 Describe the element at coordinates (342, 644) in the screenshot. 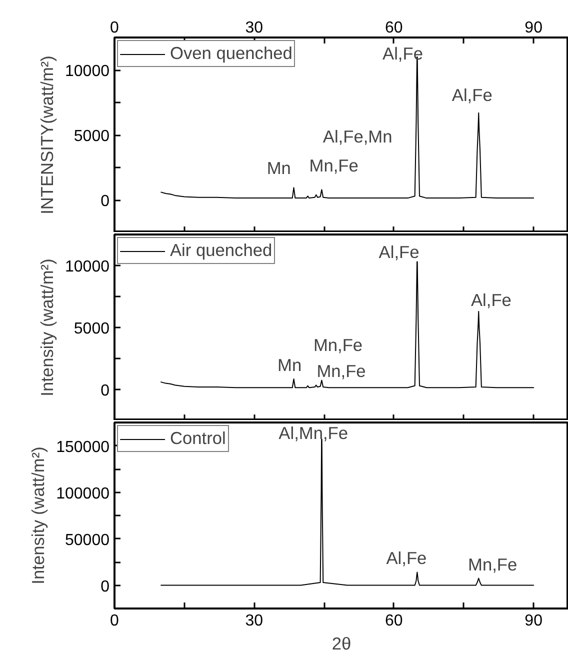

I see `x-axis-title: 2θ` at that location.